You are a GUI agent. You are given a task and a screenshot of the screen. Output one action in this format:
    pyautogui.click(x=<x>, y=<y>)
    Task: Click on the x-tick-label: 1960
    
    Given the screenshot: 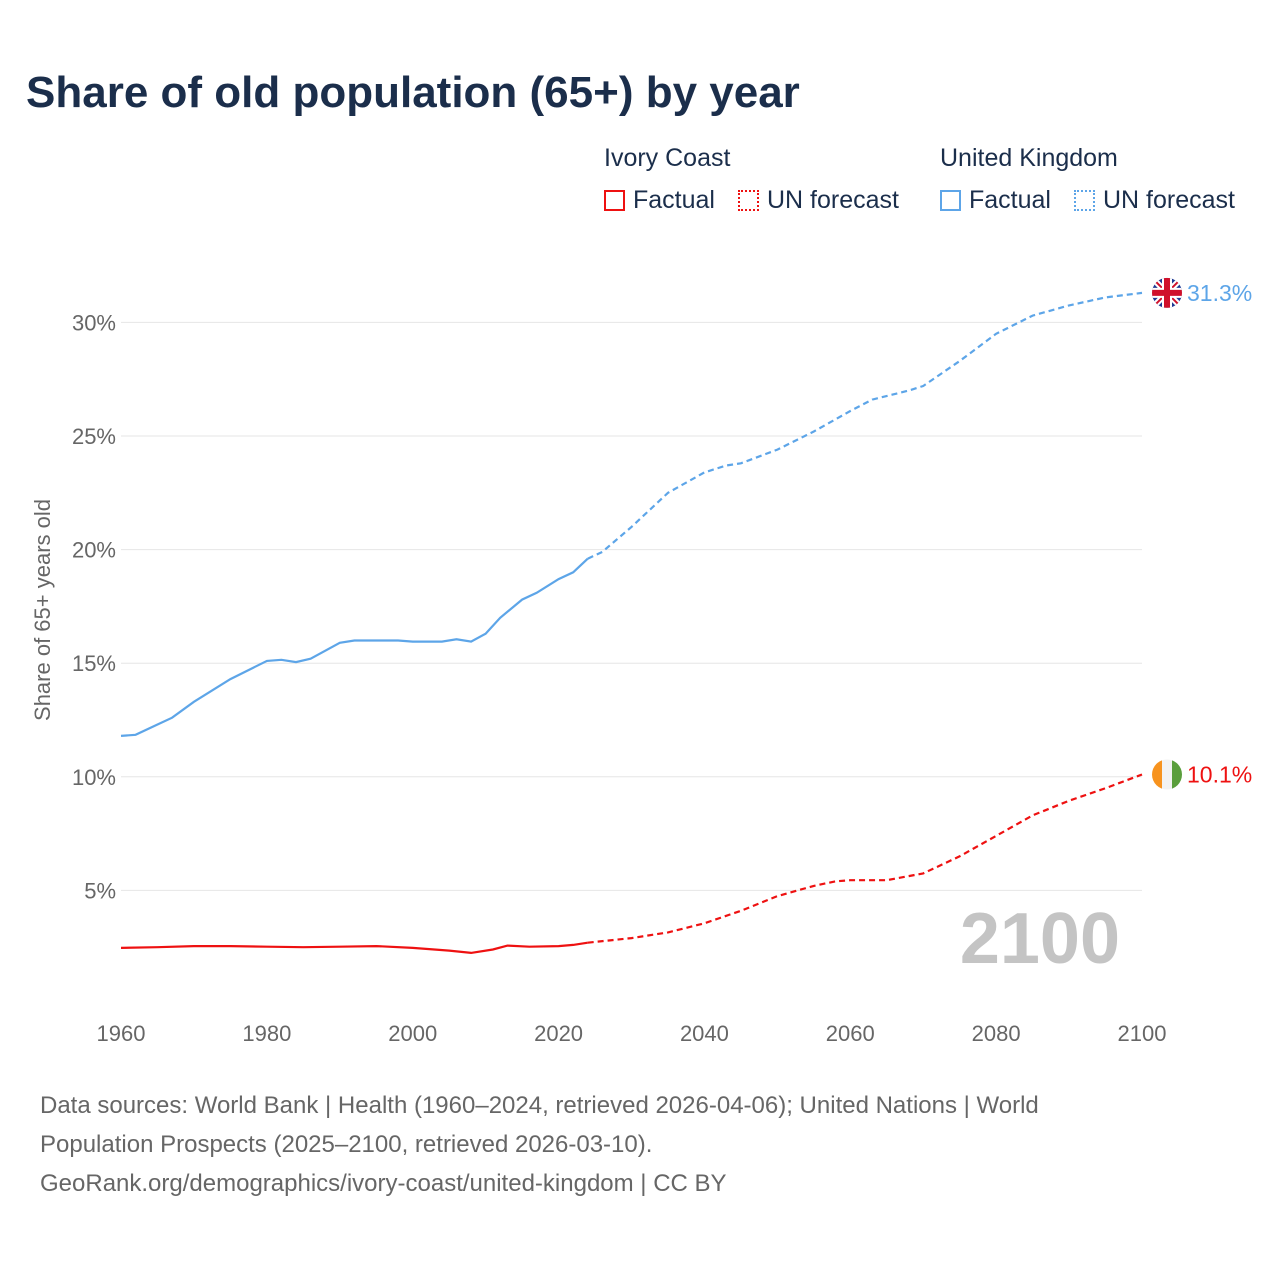 What is the action you would take?
    pyautogui.click(x=121, y=1033)
    